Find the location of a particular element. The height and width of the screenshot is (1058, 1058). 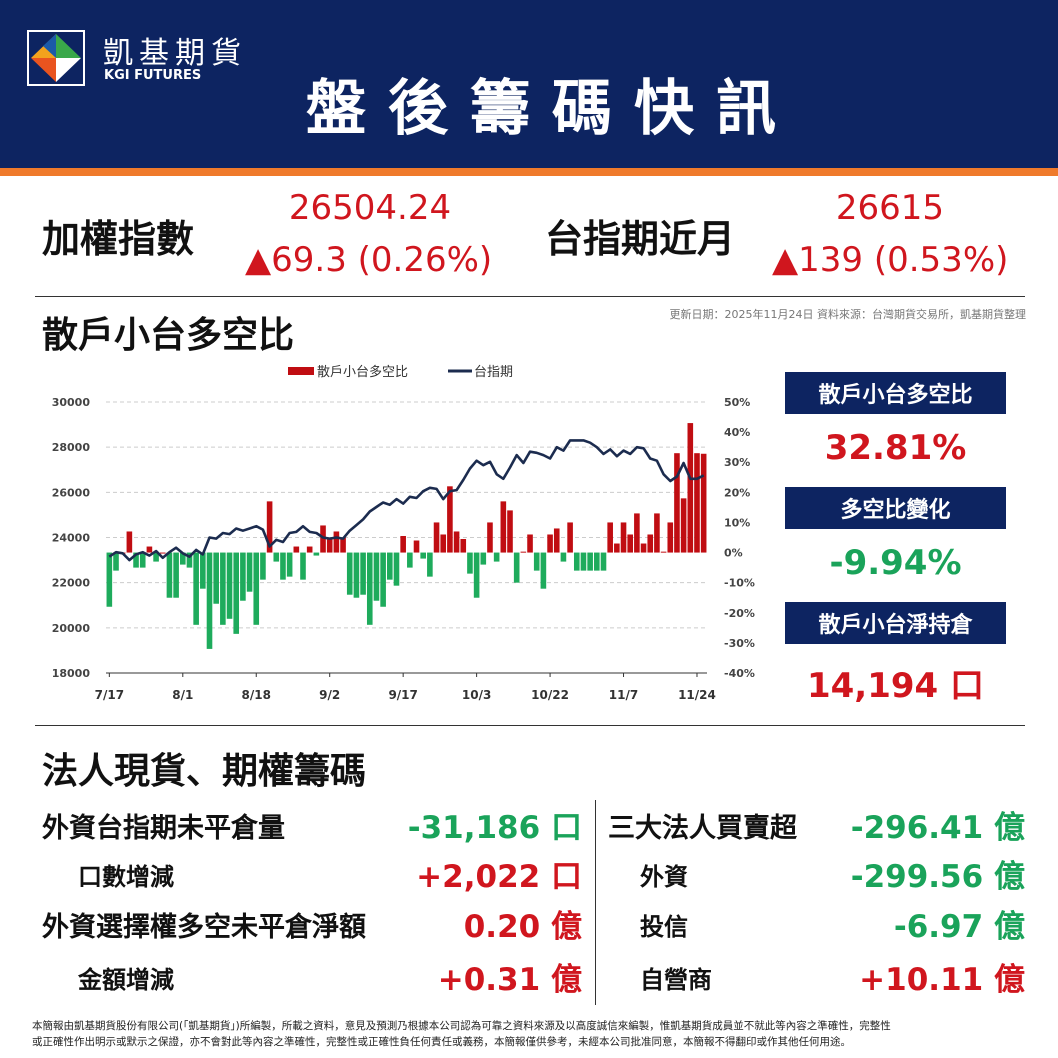

left-tick-label: 26000 is located at coordinates (71, 492).